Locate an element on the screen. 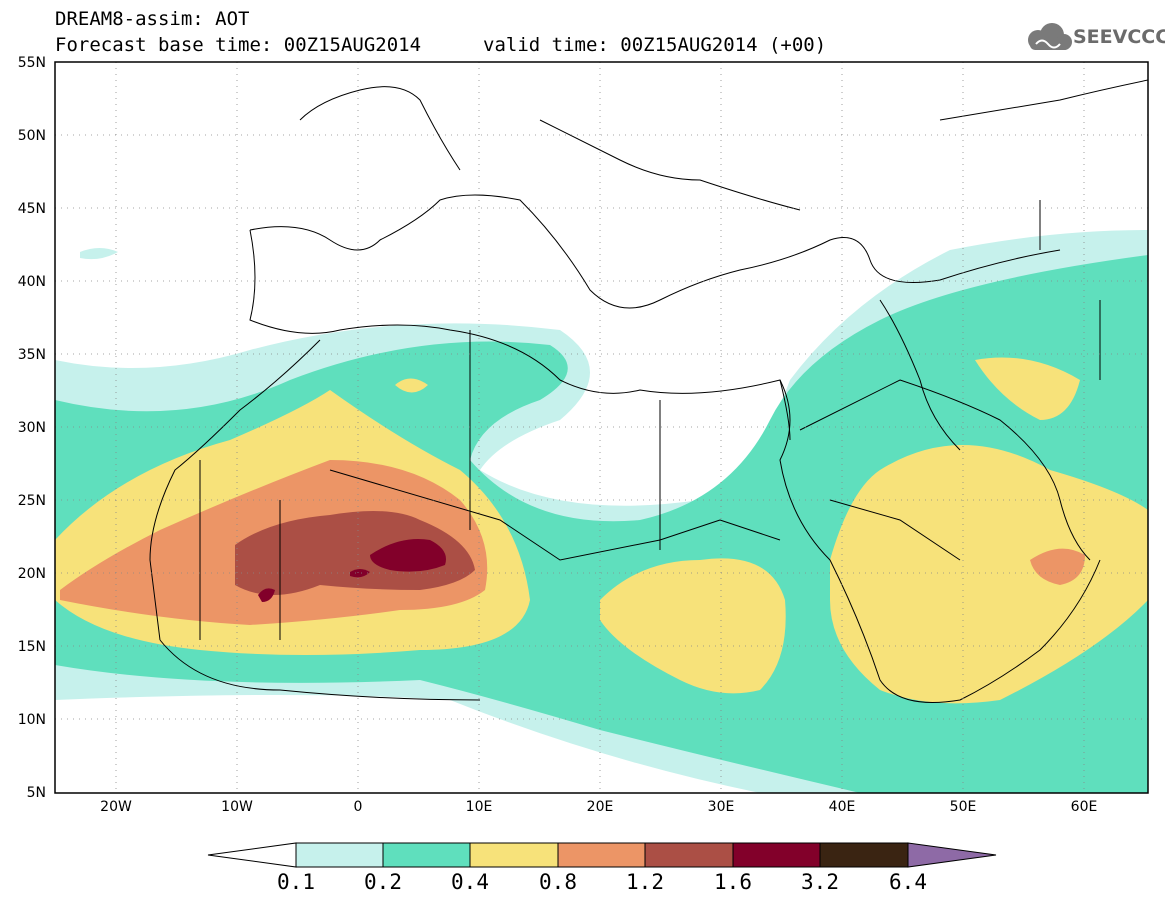 This screenshot has width=1165, height=905. lon-label: 40E is located at coordinates (842, 807).